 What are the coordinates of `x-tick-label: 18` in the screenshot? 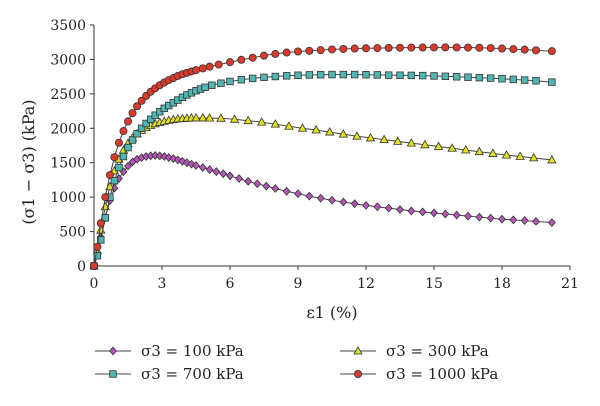 It's located at (502, 284).